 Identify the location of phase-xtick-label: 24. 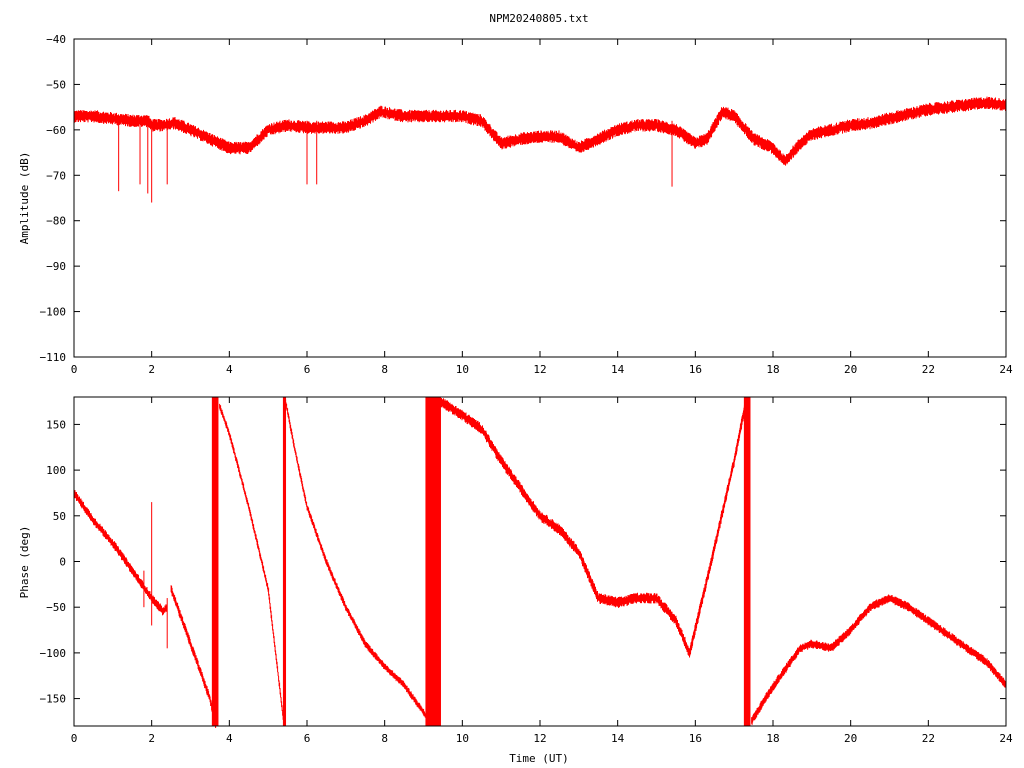
(1006, 738).